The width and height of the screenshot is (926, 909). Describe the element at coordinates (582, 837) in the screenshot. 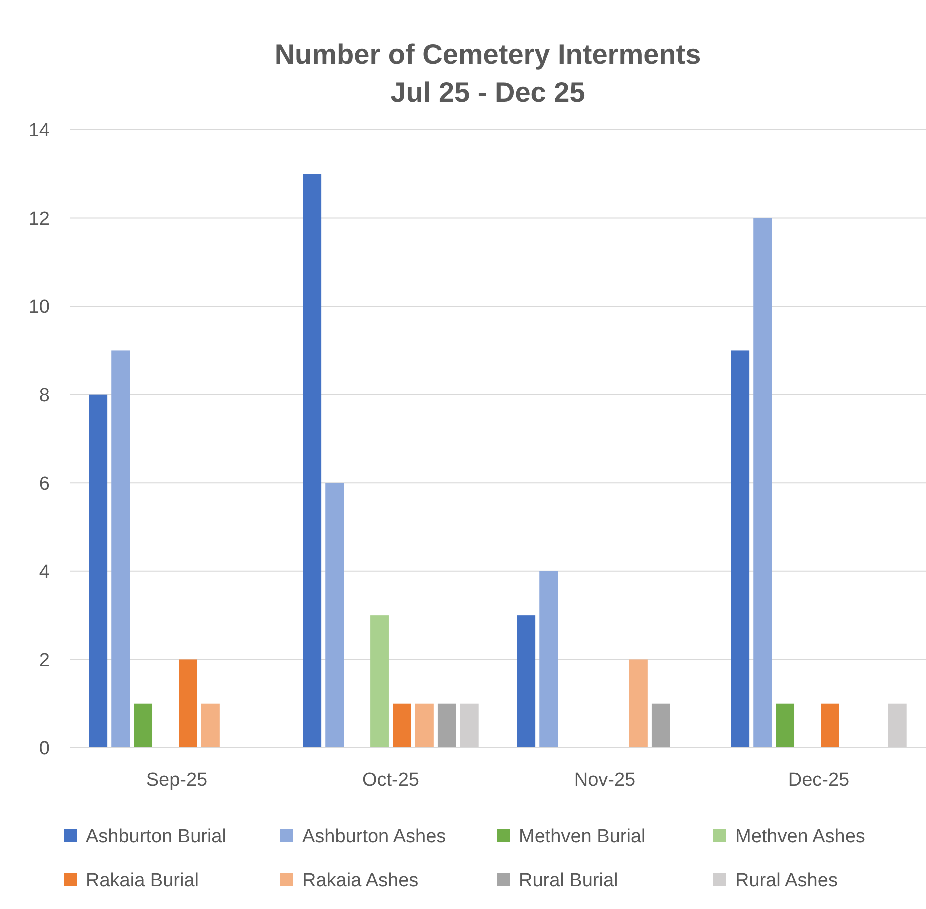

I see `legend-label: Methven Burial` at that location.